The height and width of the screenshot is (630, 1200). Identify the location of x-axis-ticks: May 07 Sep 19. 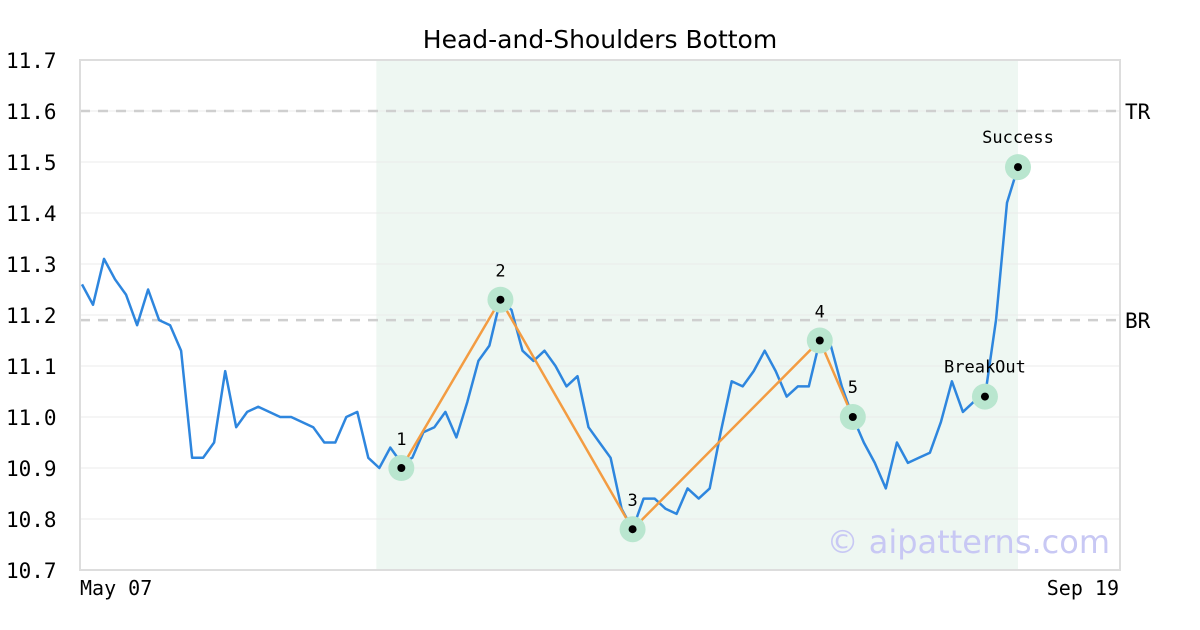
(599, 588).